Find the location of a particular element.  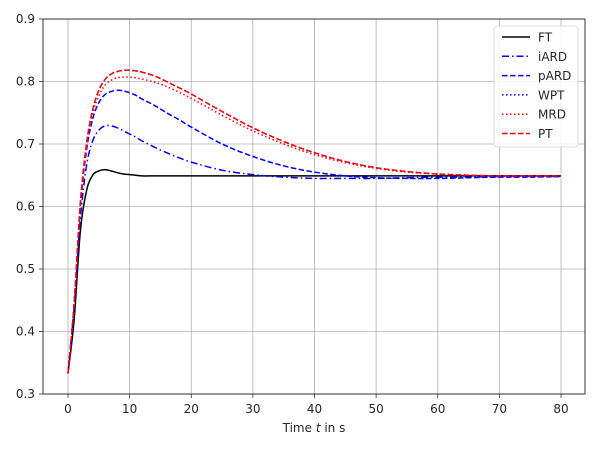

x-tick-label: 50 is located at coordinates (375, 409).